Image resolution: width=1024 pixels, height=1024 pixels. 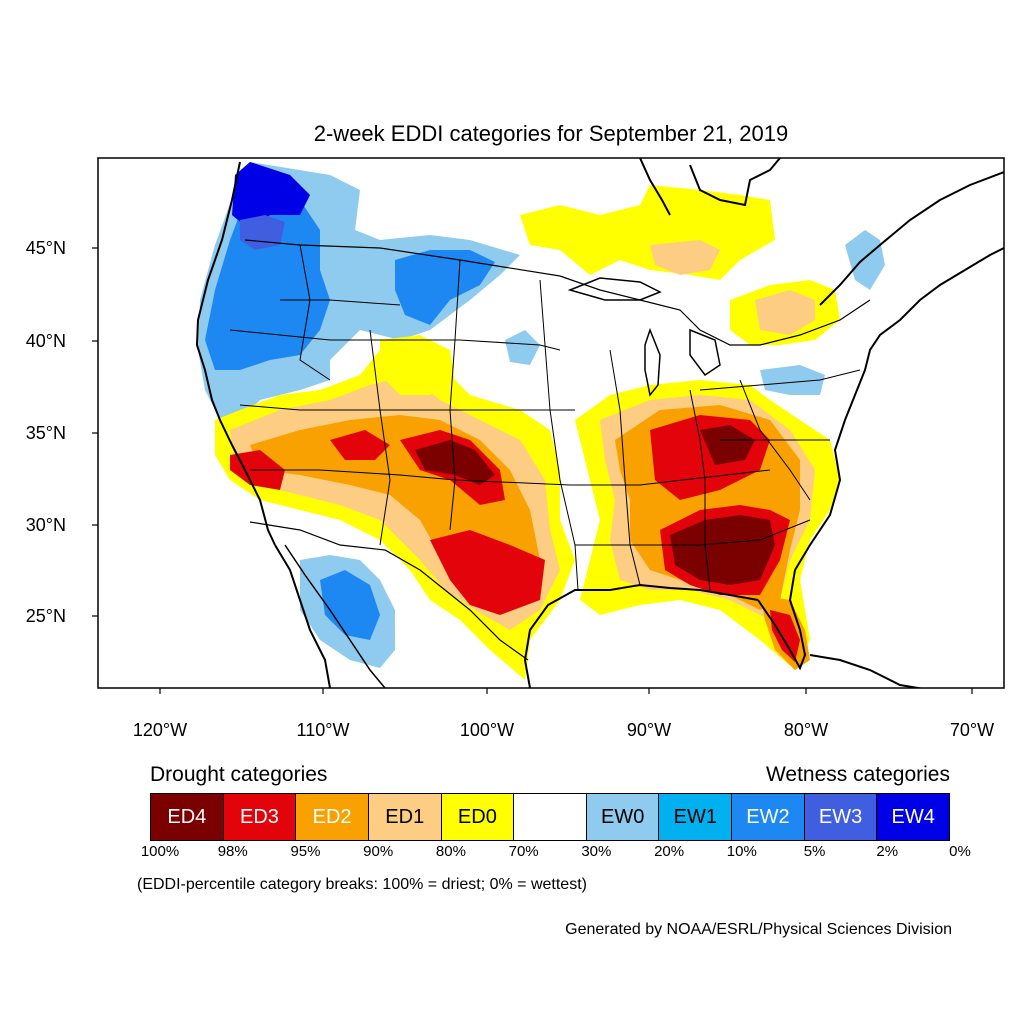 I want to click on legend-cell-ew4: EW4, so click(x=913, y=817).